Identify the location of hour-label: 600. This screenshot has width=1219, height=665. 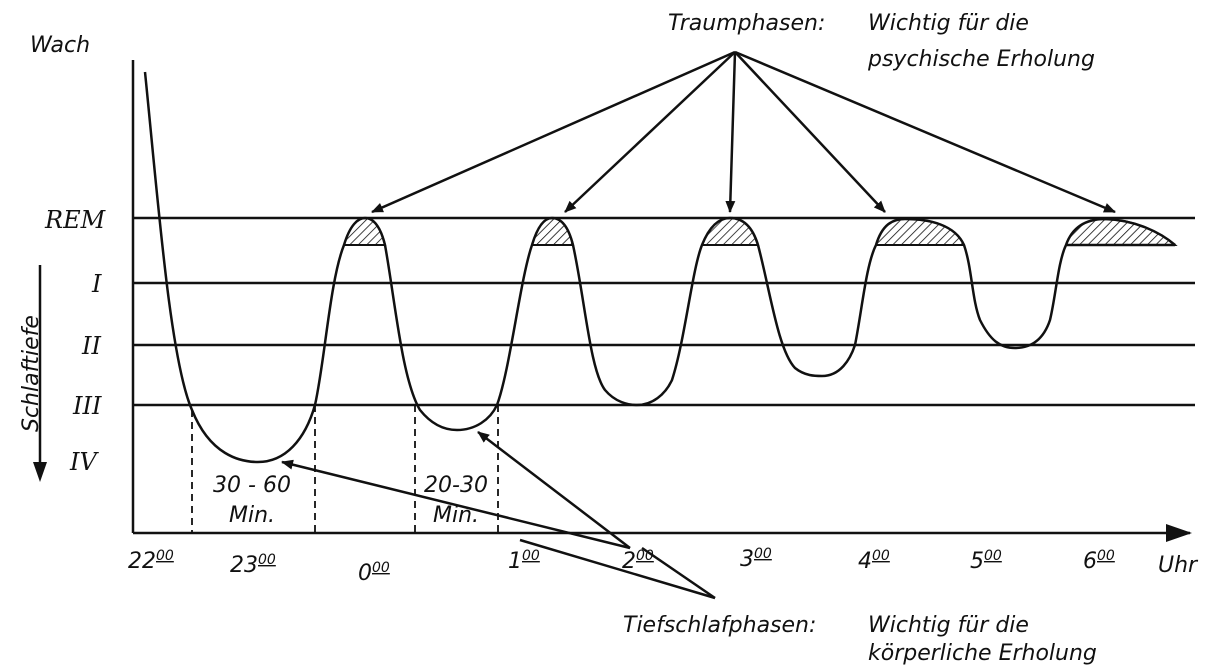
(1099, 561).